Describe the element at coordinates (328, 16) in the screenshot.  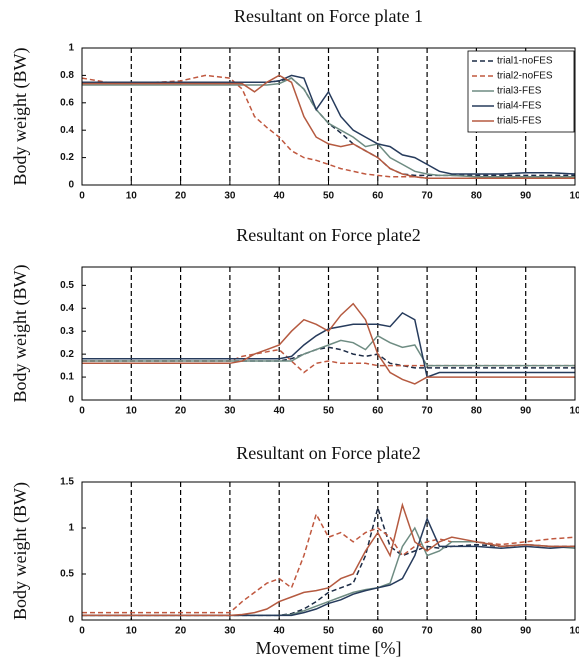
I see `chart-title: Resultant on Force plate 1` at that location.